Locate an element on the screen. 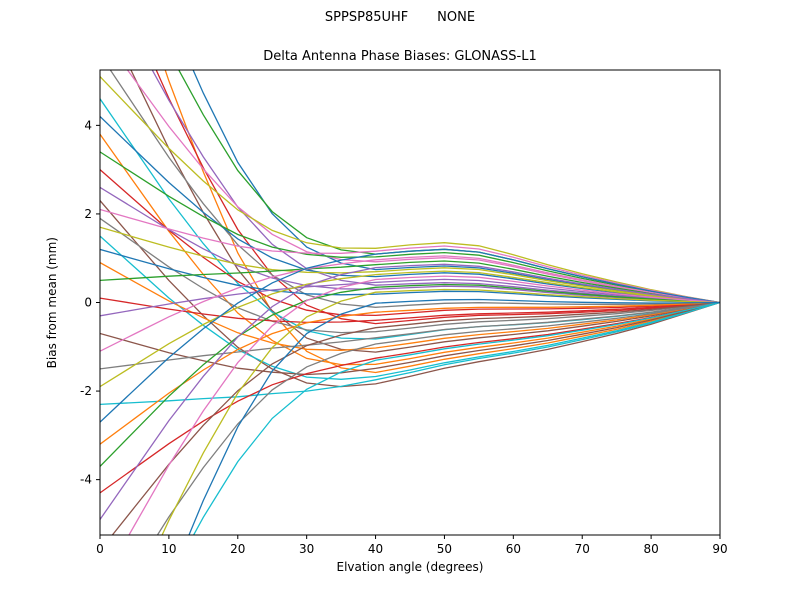 This screenshot has width=800, height=600. x-tick-label: 80 is located at coordinates (650, 549).